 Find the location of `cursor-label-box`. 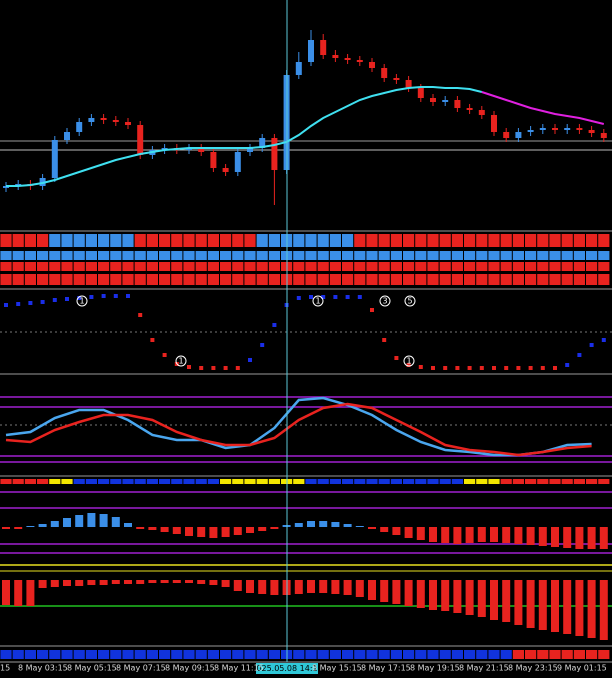

cursor-label-box is located at coordinates (287, 668).